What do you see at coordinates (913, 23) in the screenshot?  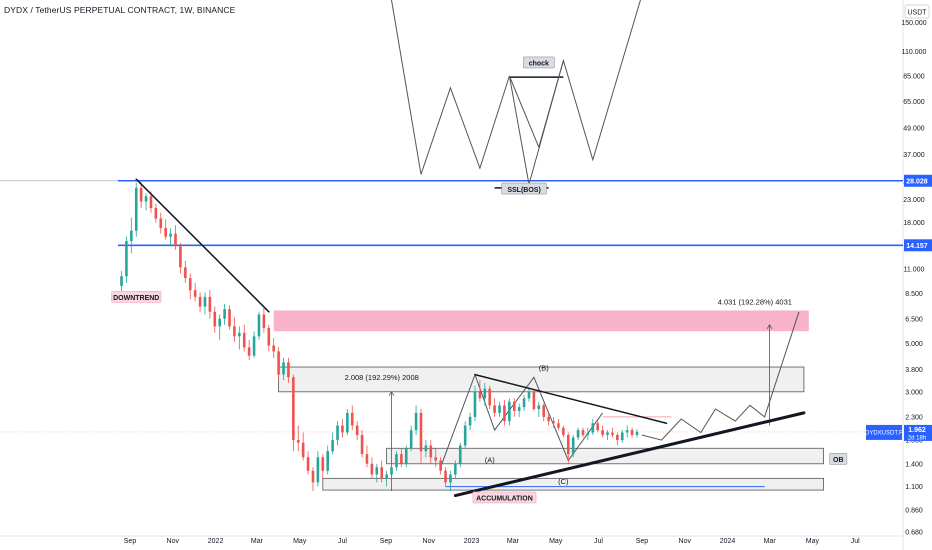 I see `y-tick-label: 150.000` at bounding box center [913, 23].